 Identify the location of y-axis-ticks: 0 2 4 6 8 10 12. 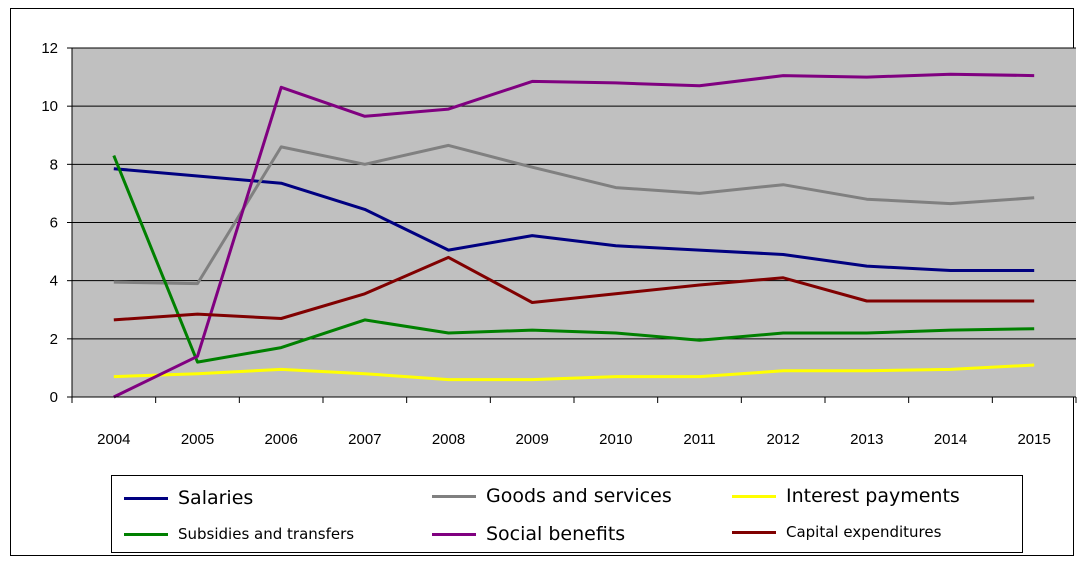
(56, 223).